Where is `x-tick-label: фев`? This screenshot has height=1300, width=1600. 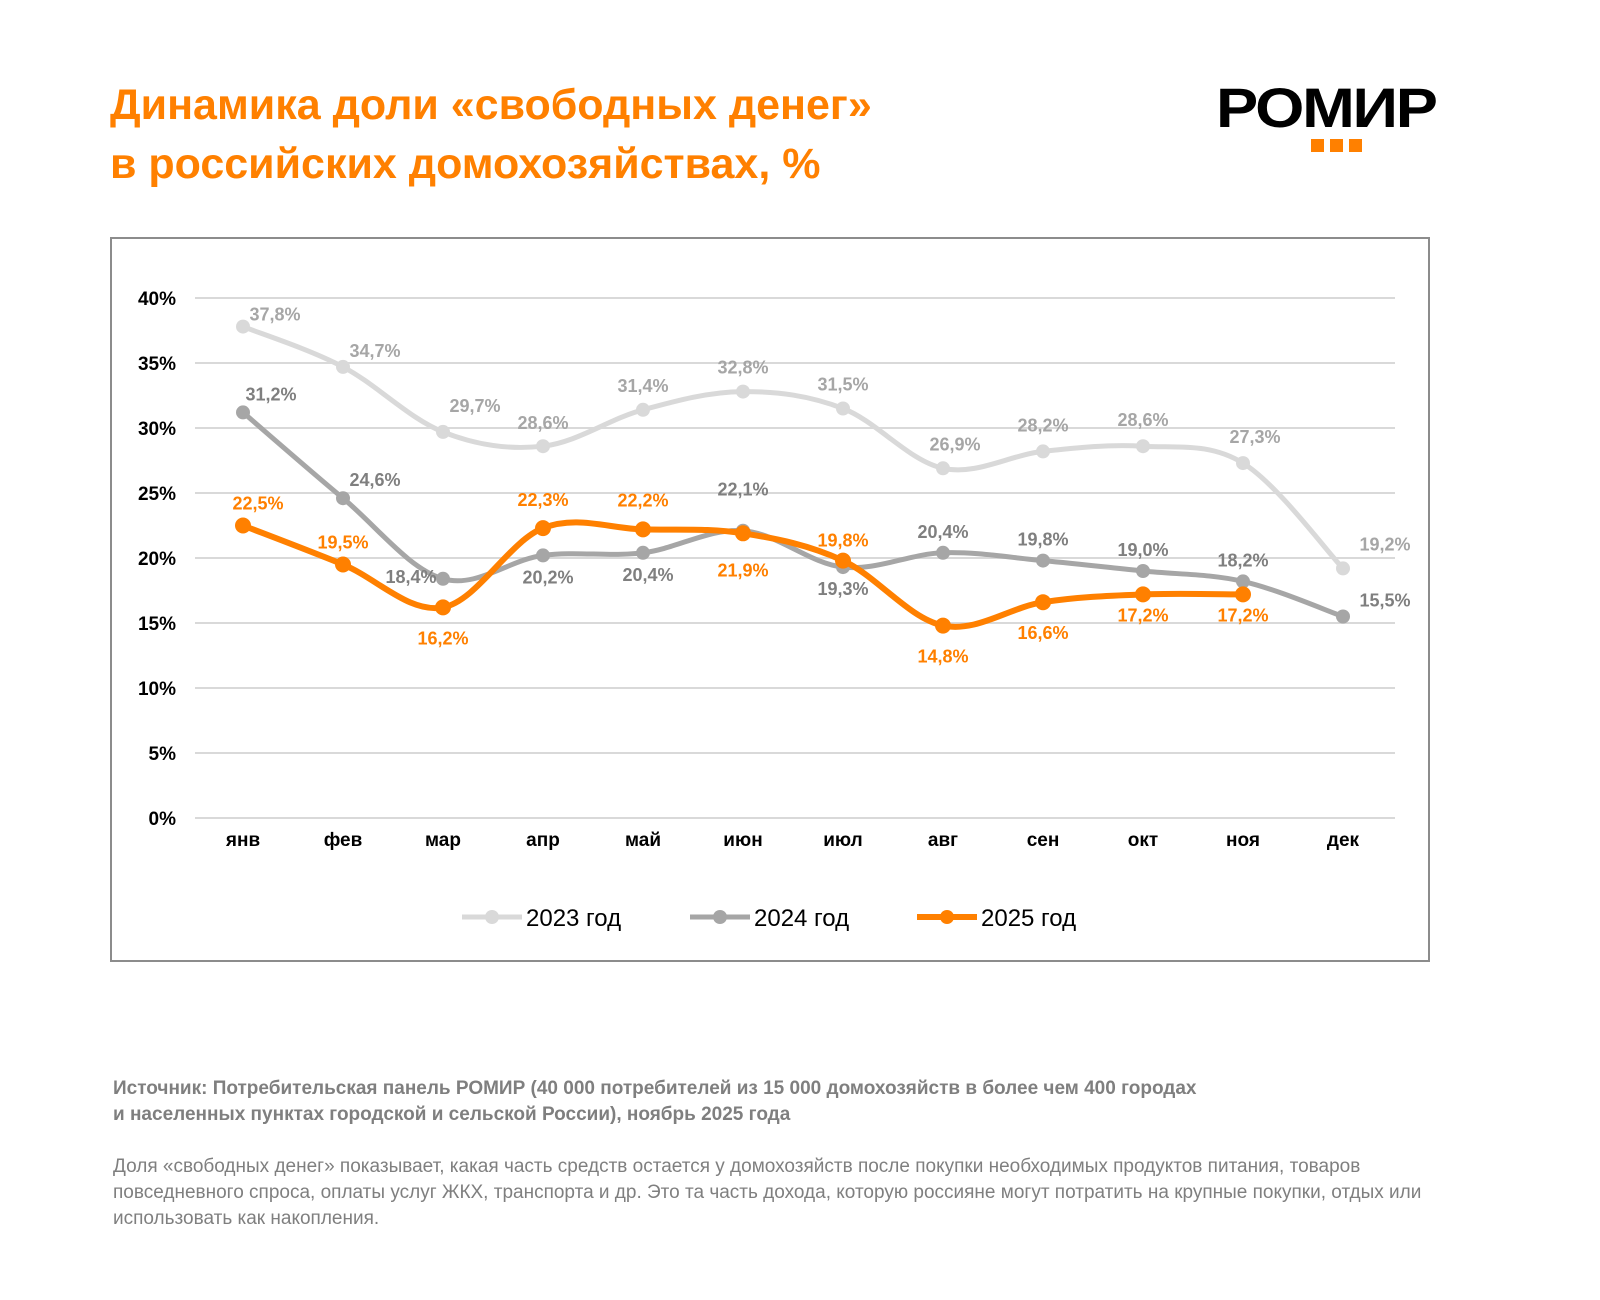
x-tick-label: фев is located at coordinates (343, 840).